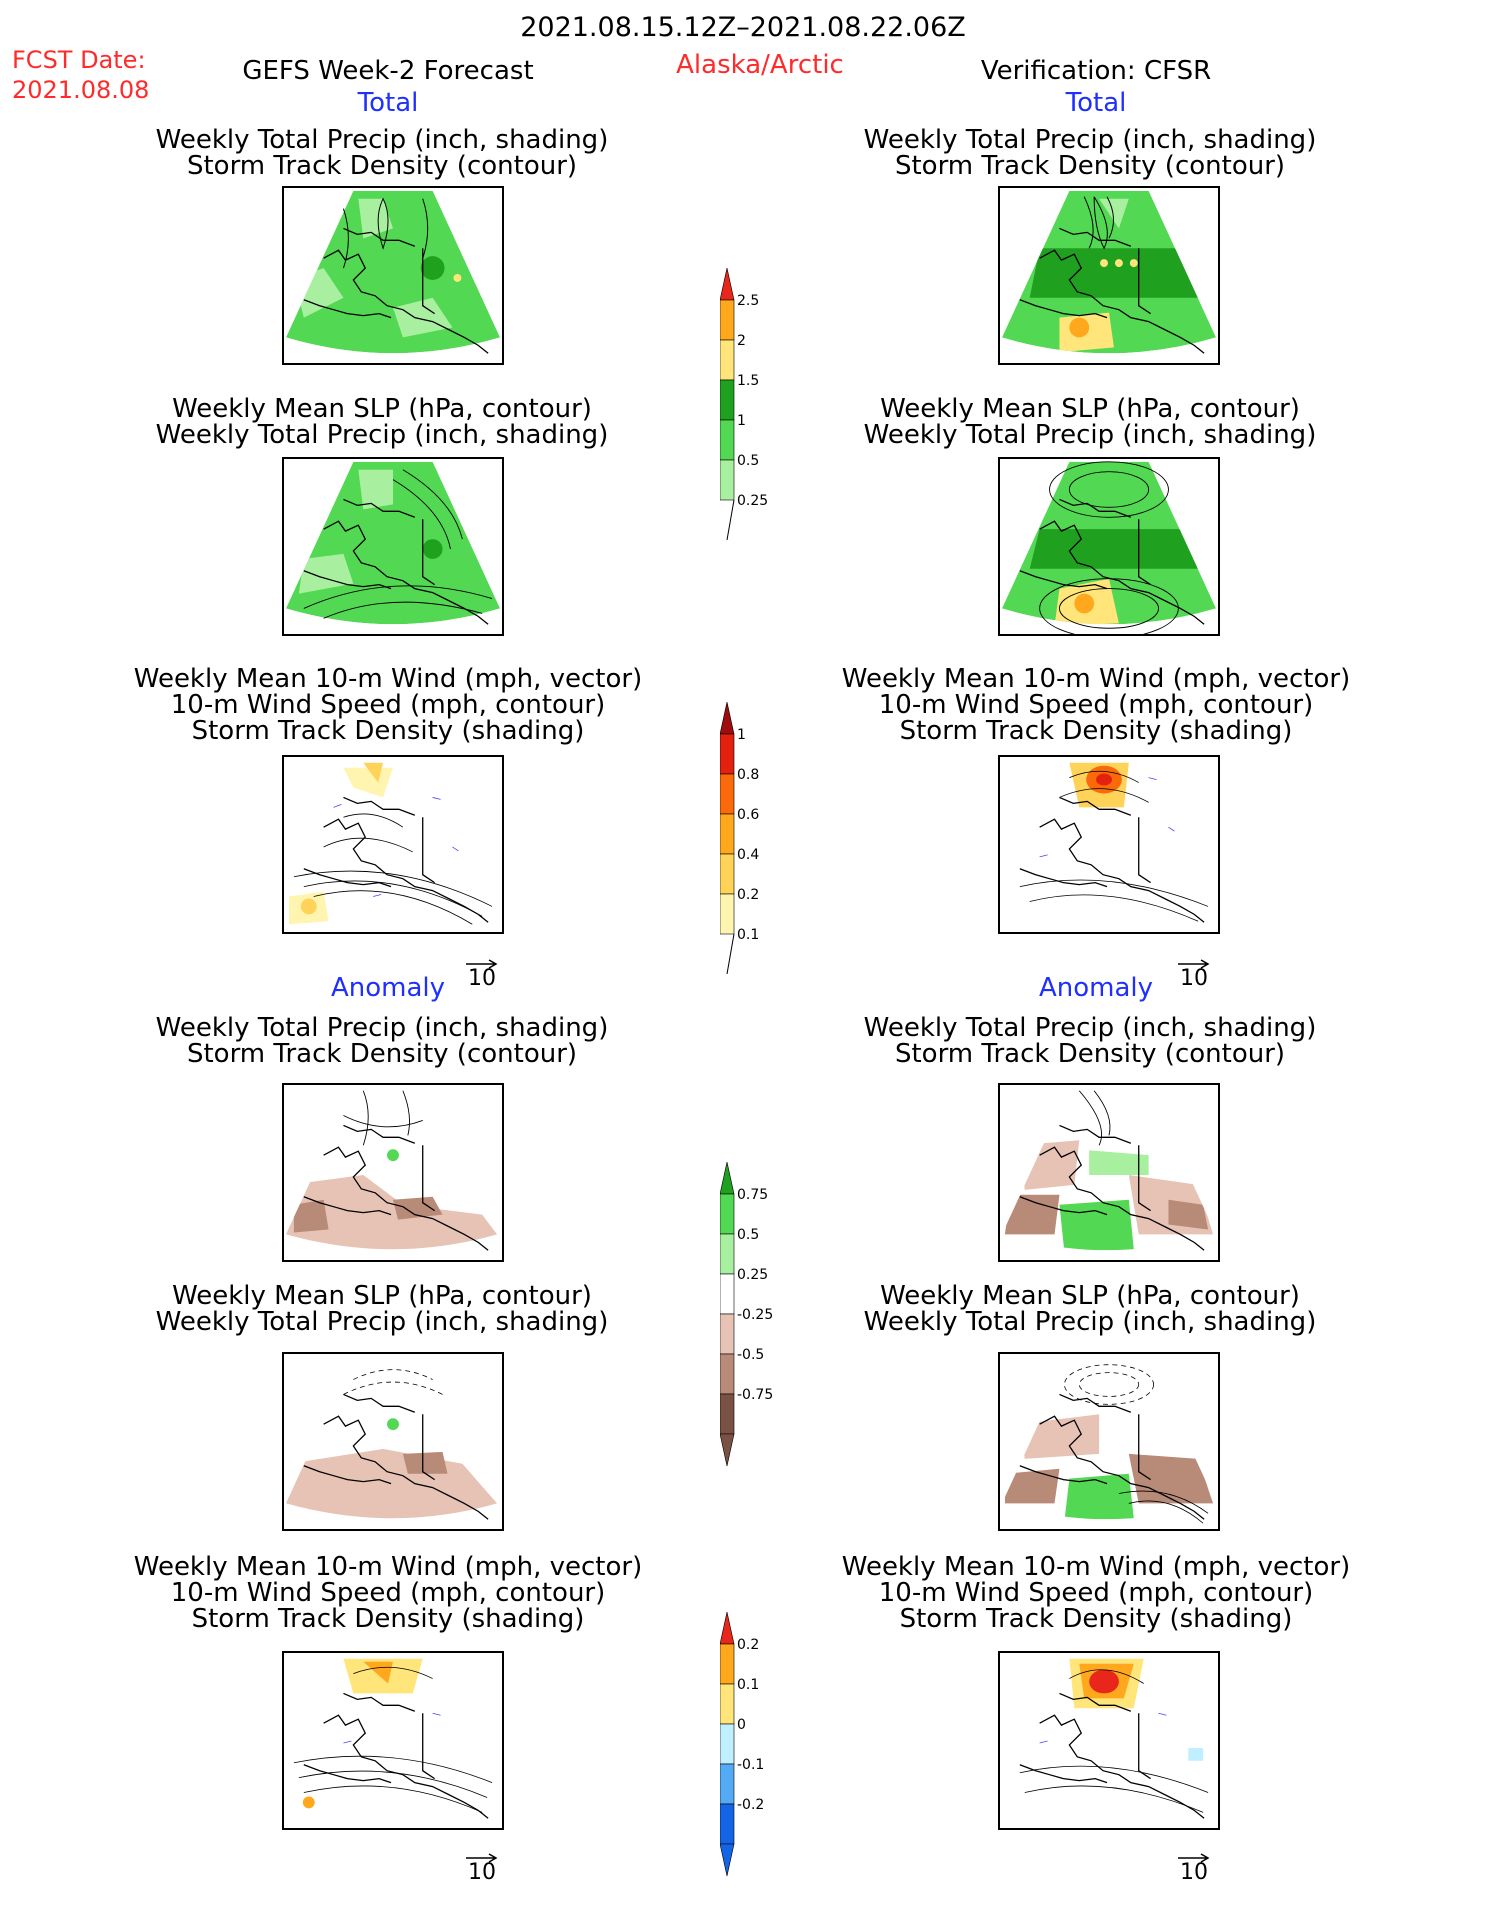 The height and width of the screenshot is (1925, 1487). Describe the element at coordinates (1109, 1441) in the screenshot. I see `map-anom-slp-cfsr` at that location.